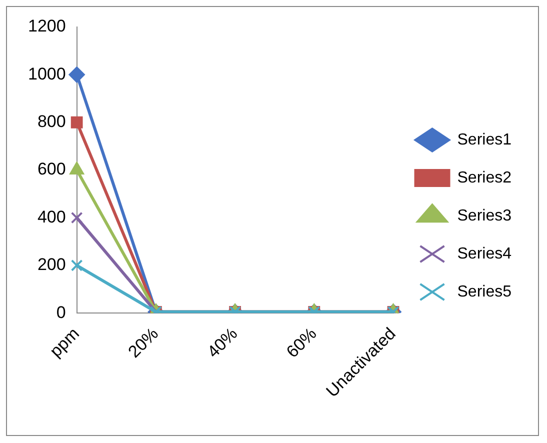  Describe the element at coordinates (484, 291) in the screenshot. I see `legend-label: Series5` at that location.